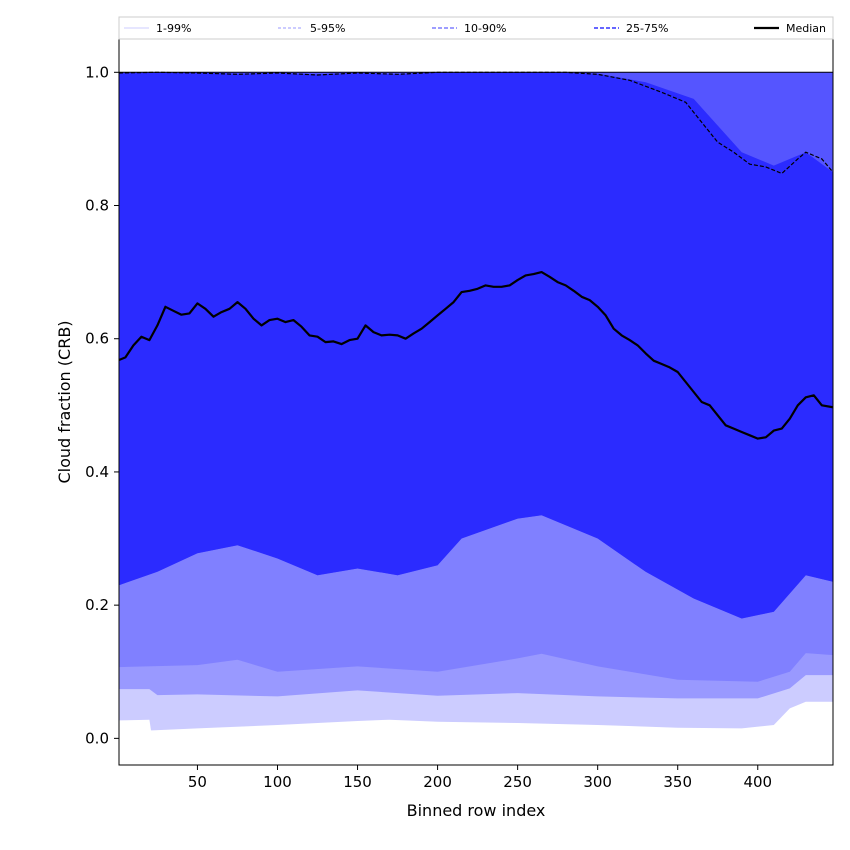 The height and width of the screenshot is (850, 850). What do you see at coordinates (97, 738) in the screenshot?
I see `y-tick-label: 0.0` at bounding box center [97, 738].